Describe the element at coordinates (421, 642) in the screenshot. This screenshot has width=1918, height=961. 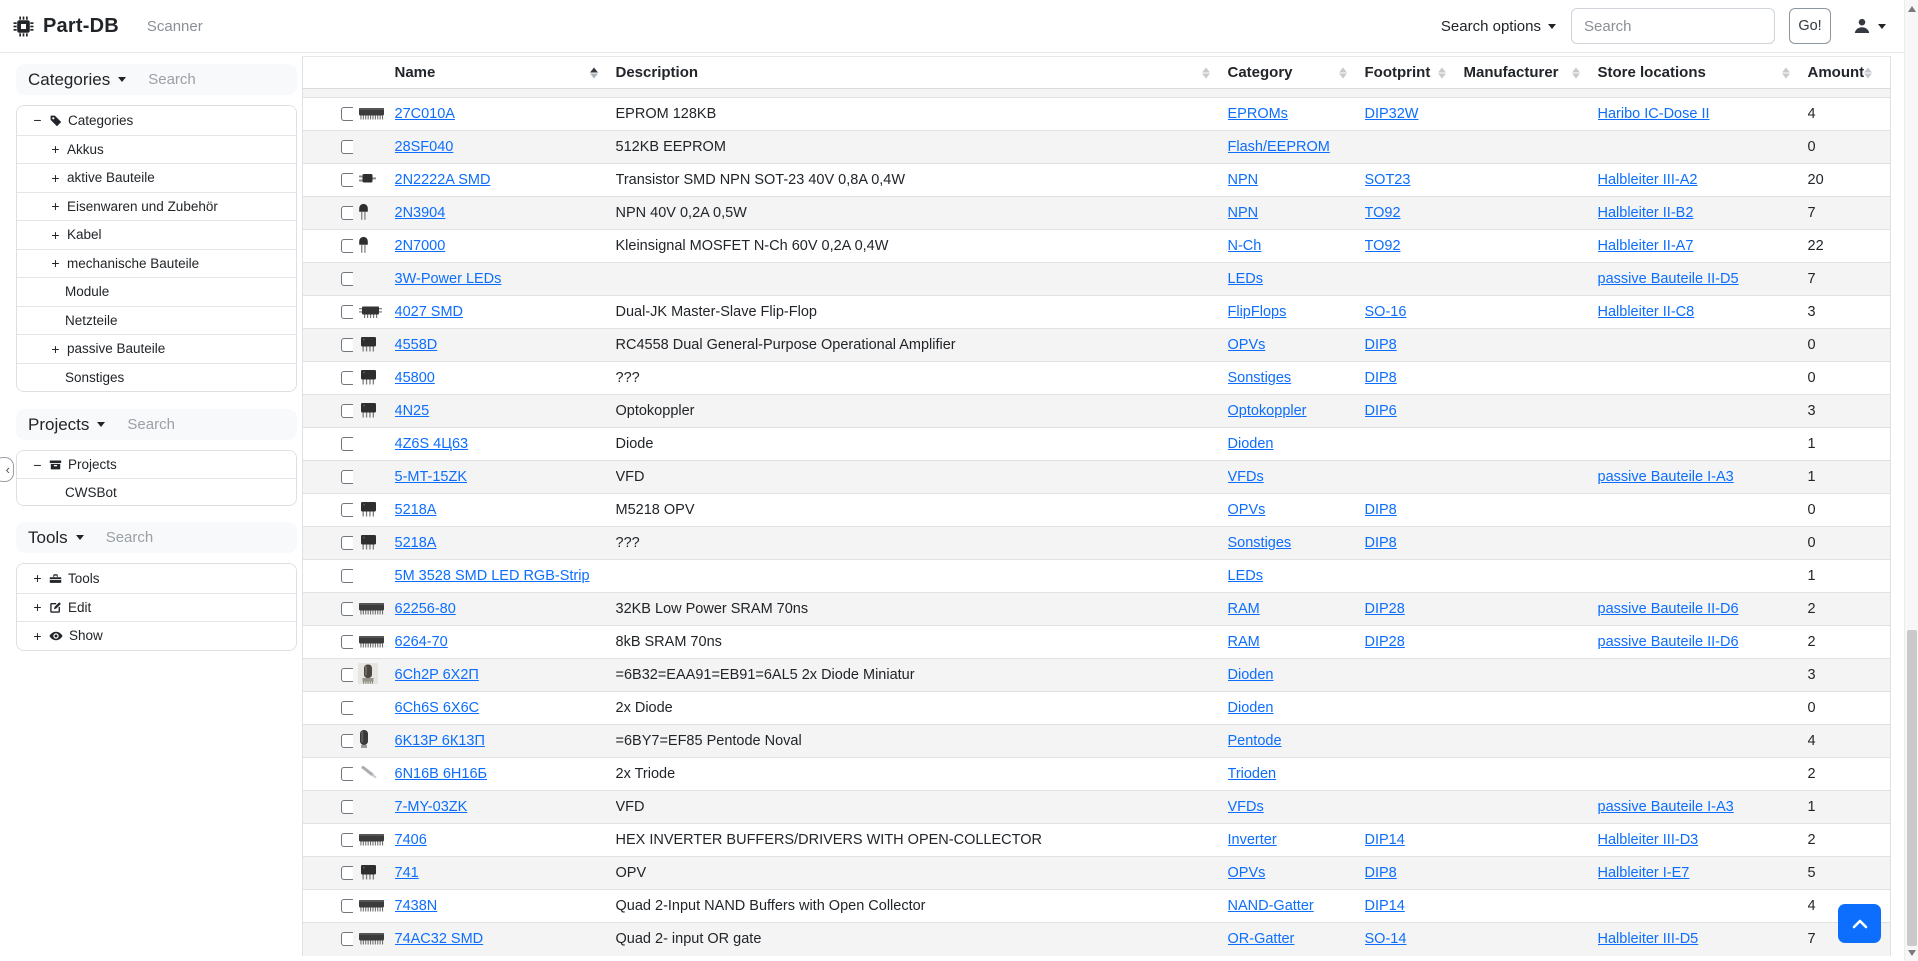
I see `part-name-link: 6264-70` at that location.